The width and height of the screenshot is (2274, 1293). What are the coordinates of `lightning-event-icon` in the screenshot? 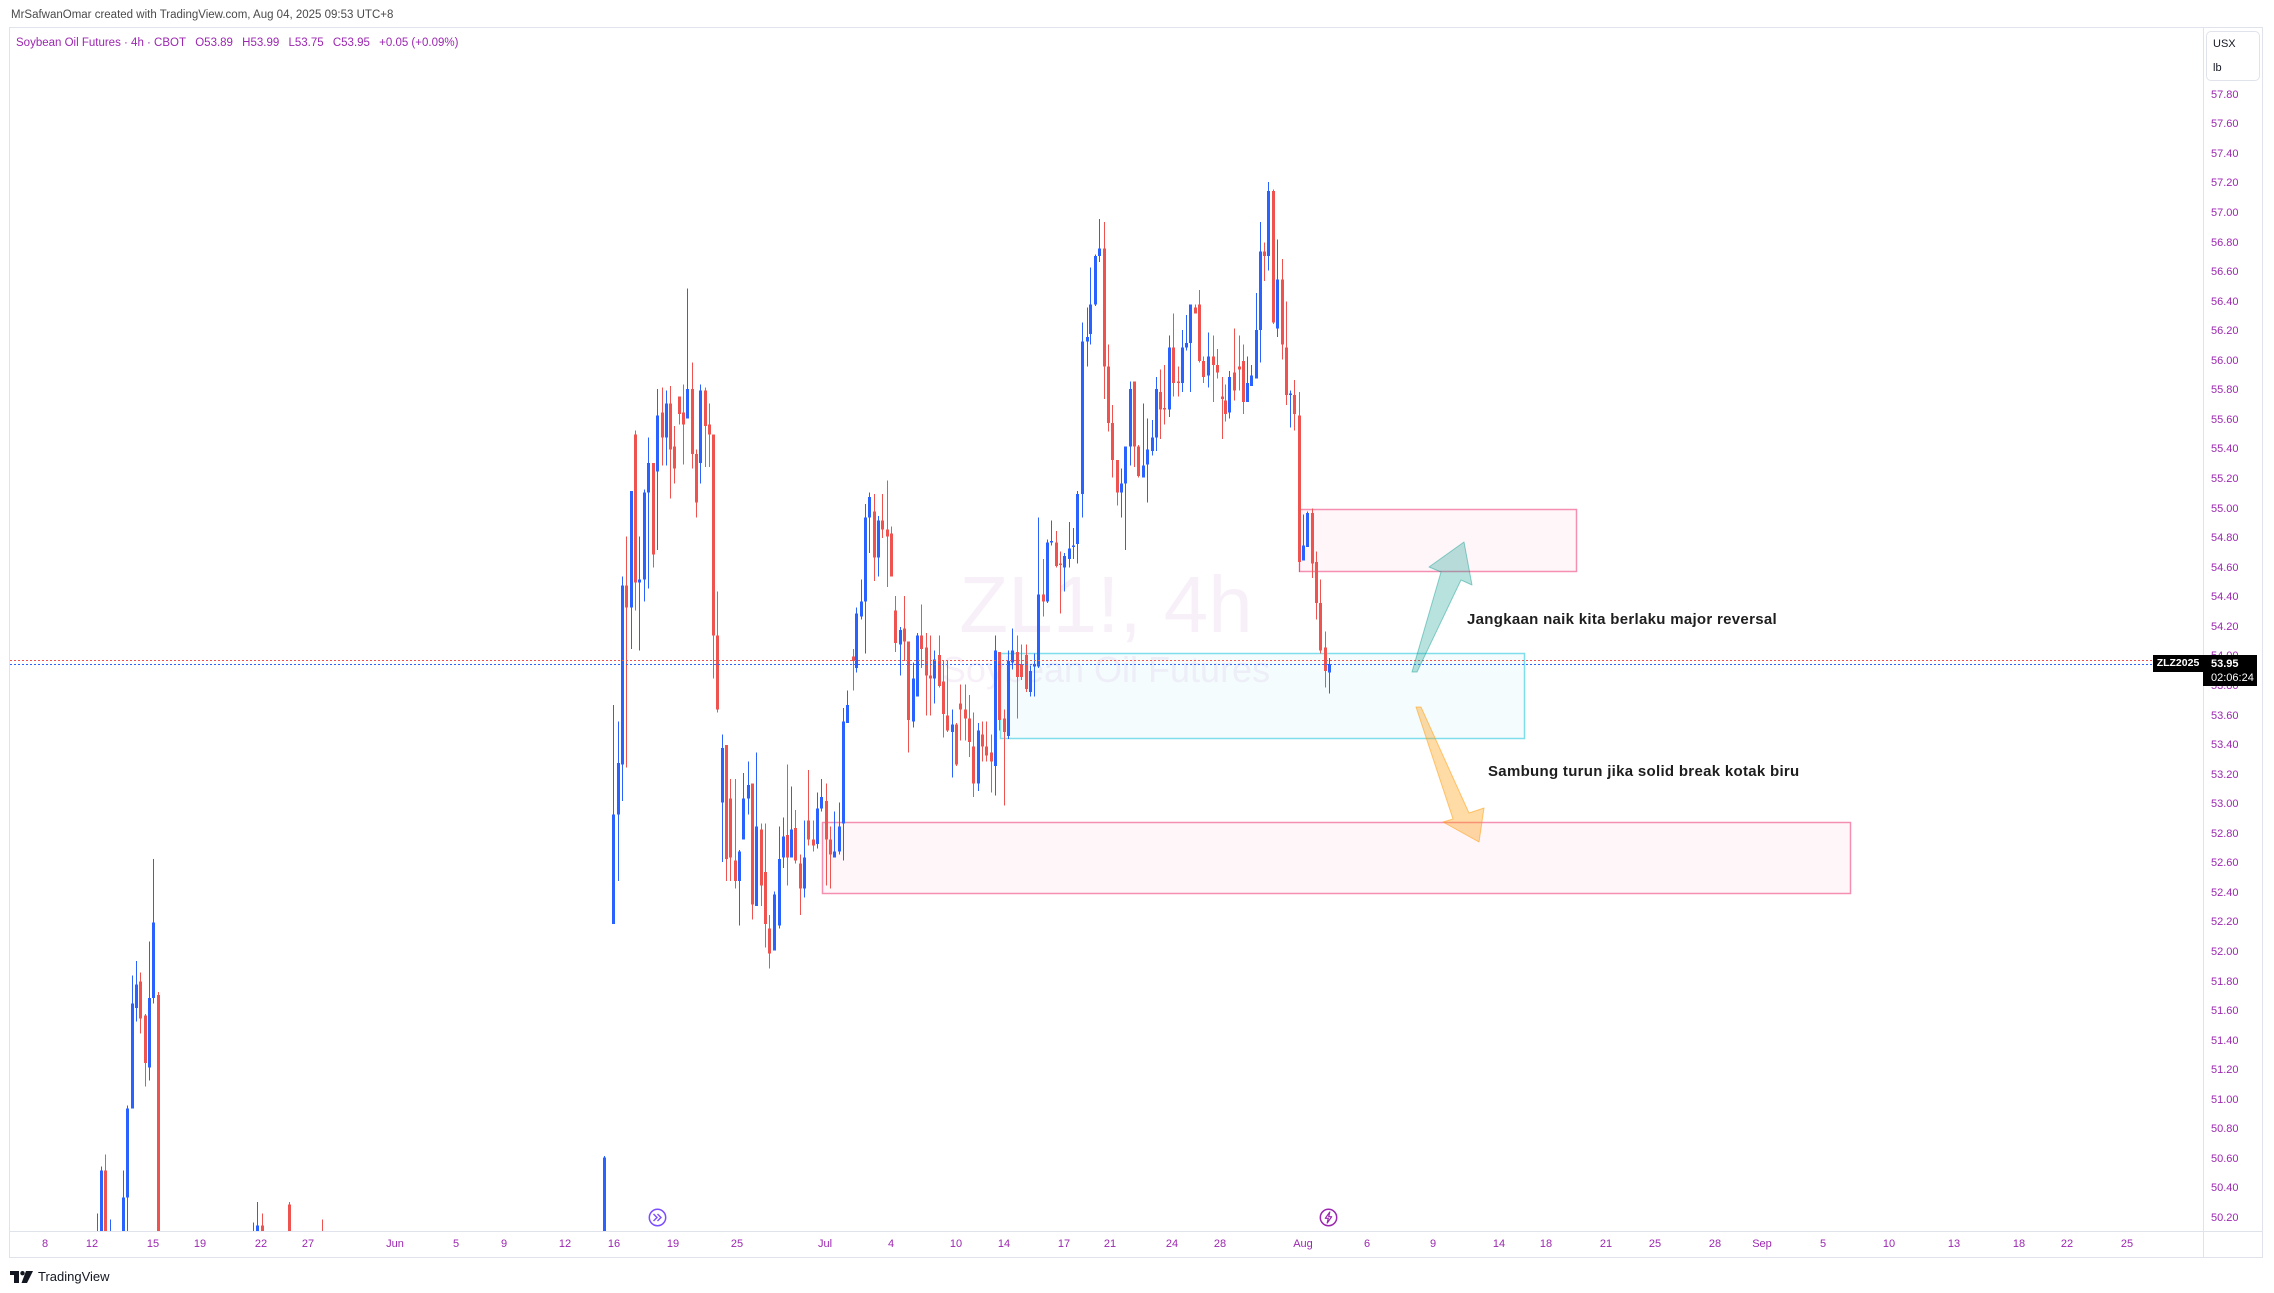 It's located at (1328, 1217).